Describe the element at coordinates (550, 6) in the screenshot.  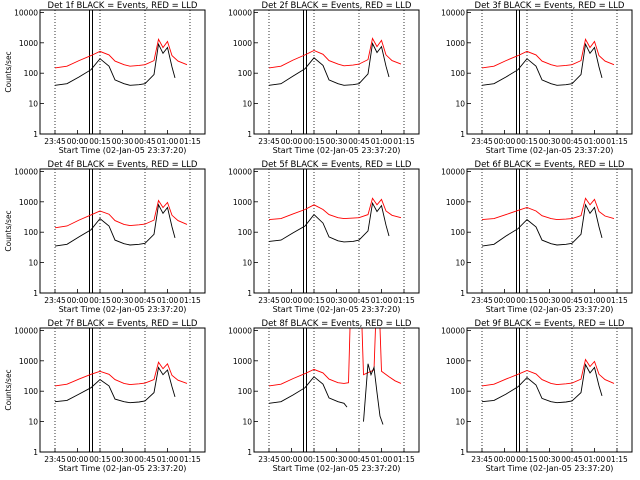
I see `chart-title: Det 3f BLACK = Events, RED = LLD` at that location.